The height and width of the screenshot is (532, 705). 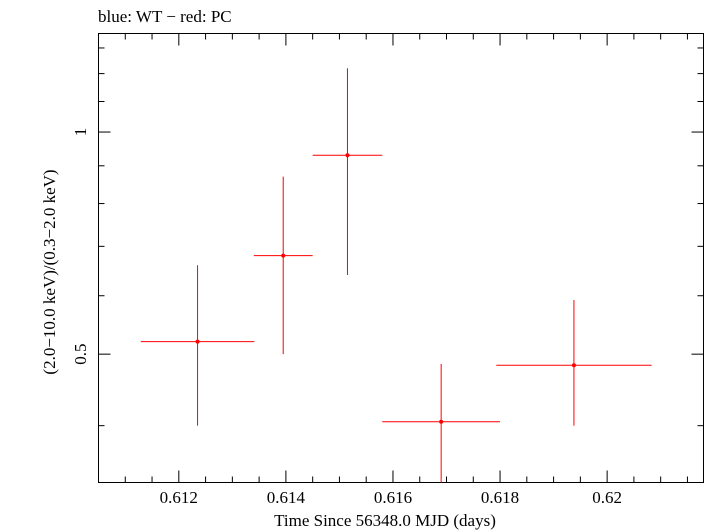 What do you see at coordinates (80, 132) in the screenshot?
I see `y-tick-label: 1` at bounding box center [80, 132].